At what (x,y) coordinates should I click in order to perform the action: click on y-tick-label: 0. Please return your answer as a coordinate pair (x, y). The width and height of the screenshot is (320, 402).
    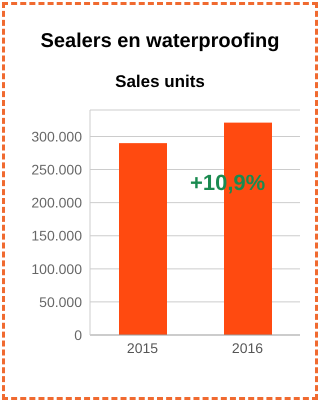
    Looking at the image, I should click on (78, 334).